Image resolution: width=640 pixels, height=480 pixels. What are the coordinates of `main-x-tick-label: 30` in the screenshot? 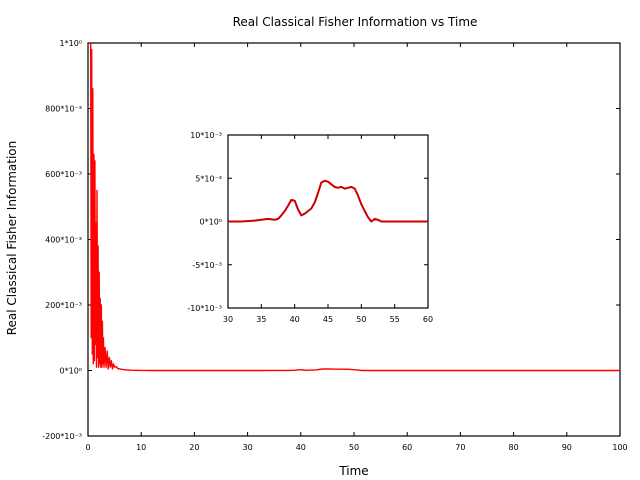 It's located at (248, 447).